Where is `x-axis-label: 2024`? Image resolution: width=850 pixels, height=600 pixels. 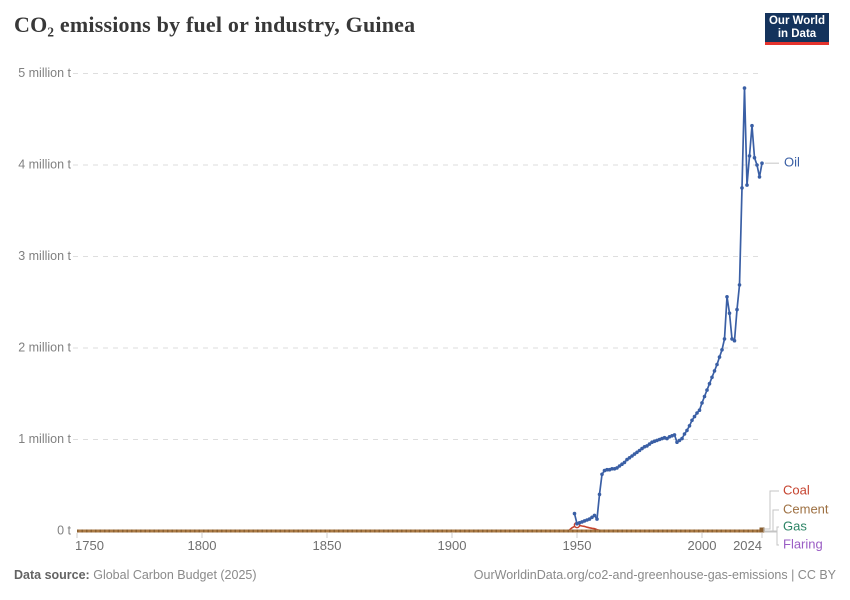 x-axis-label: 2024 is located at coordinates (747, 545).